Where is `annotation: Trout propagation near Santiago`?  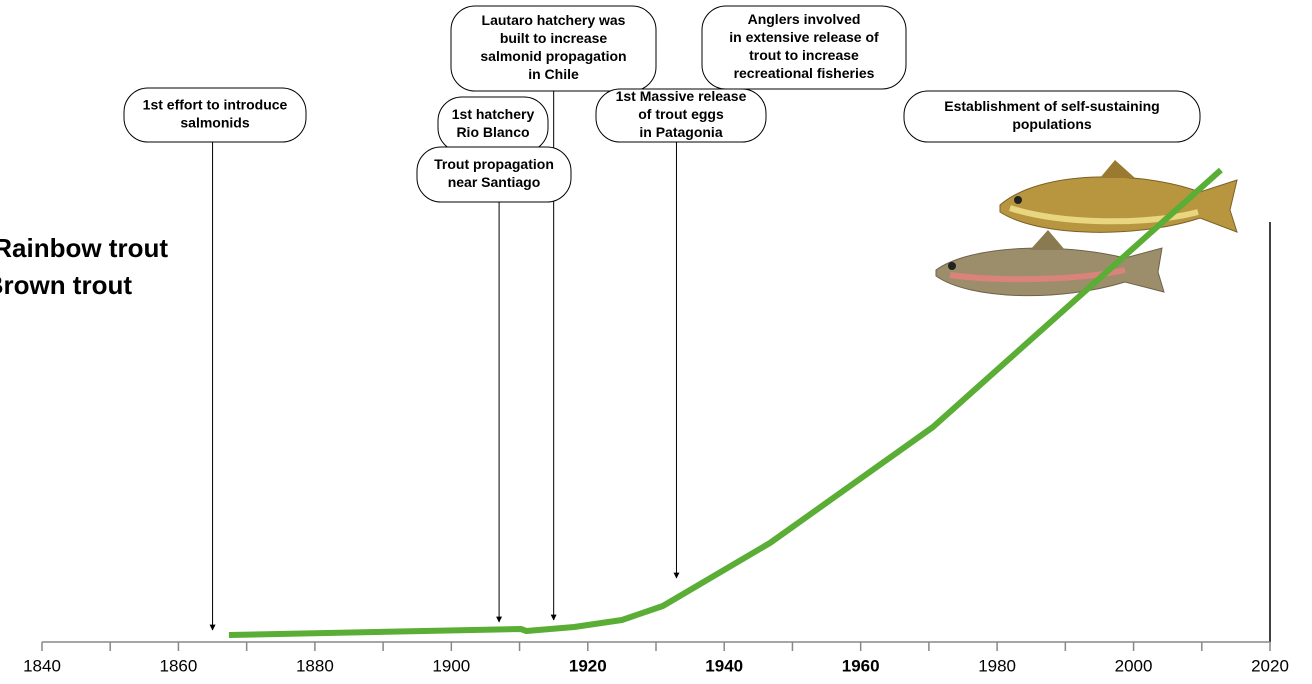 annotation: Trout propagation near Santiago is located at coordinates (494, 174).